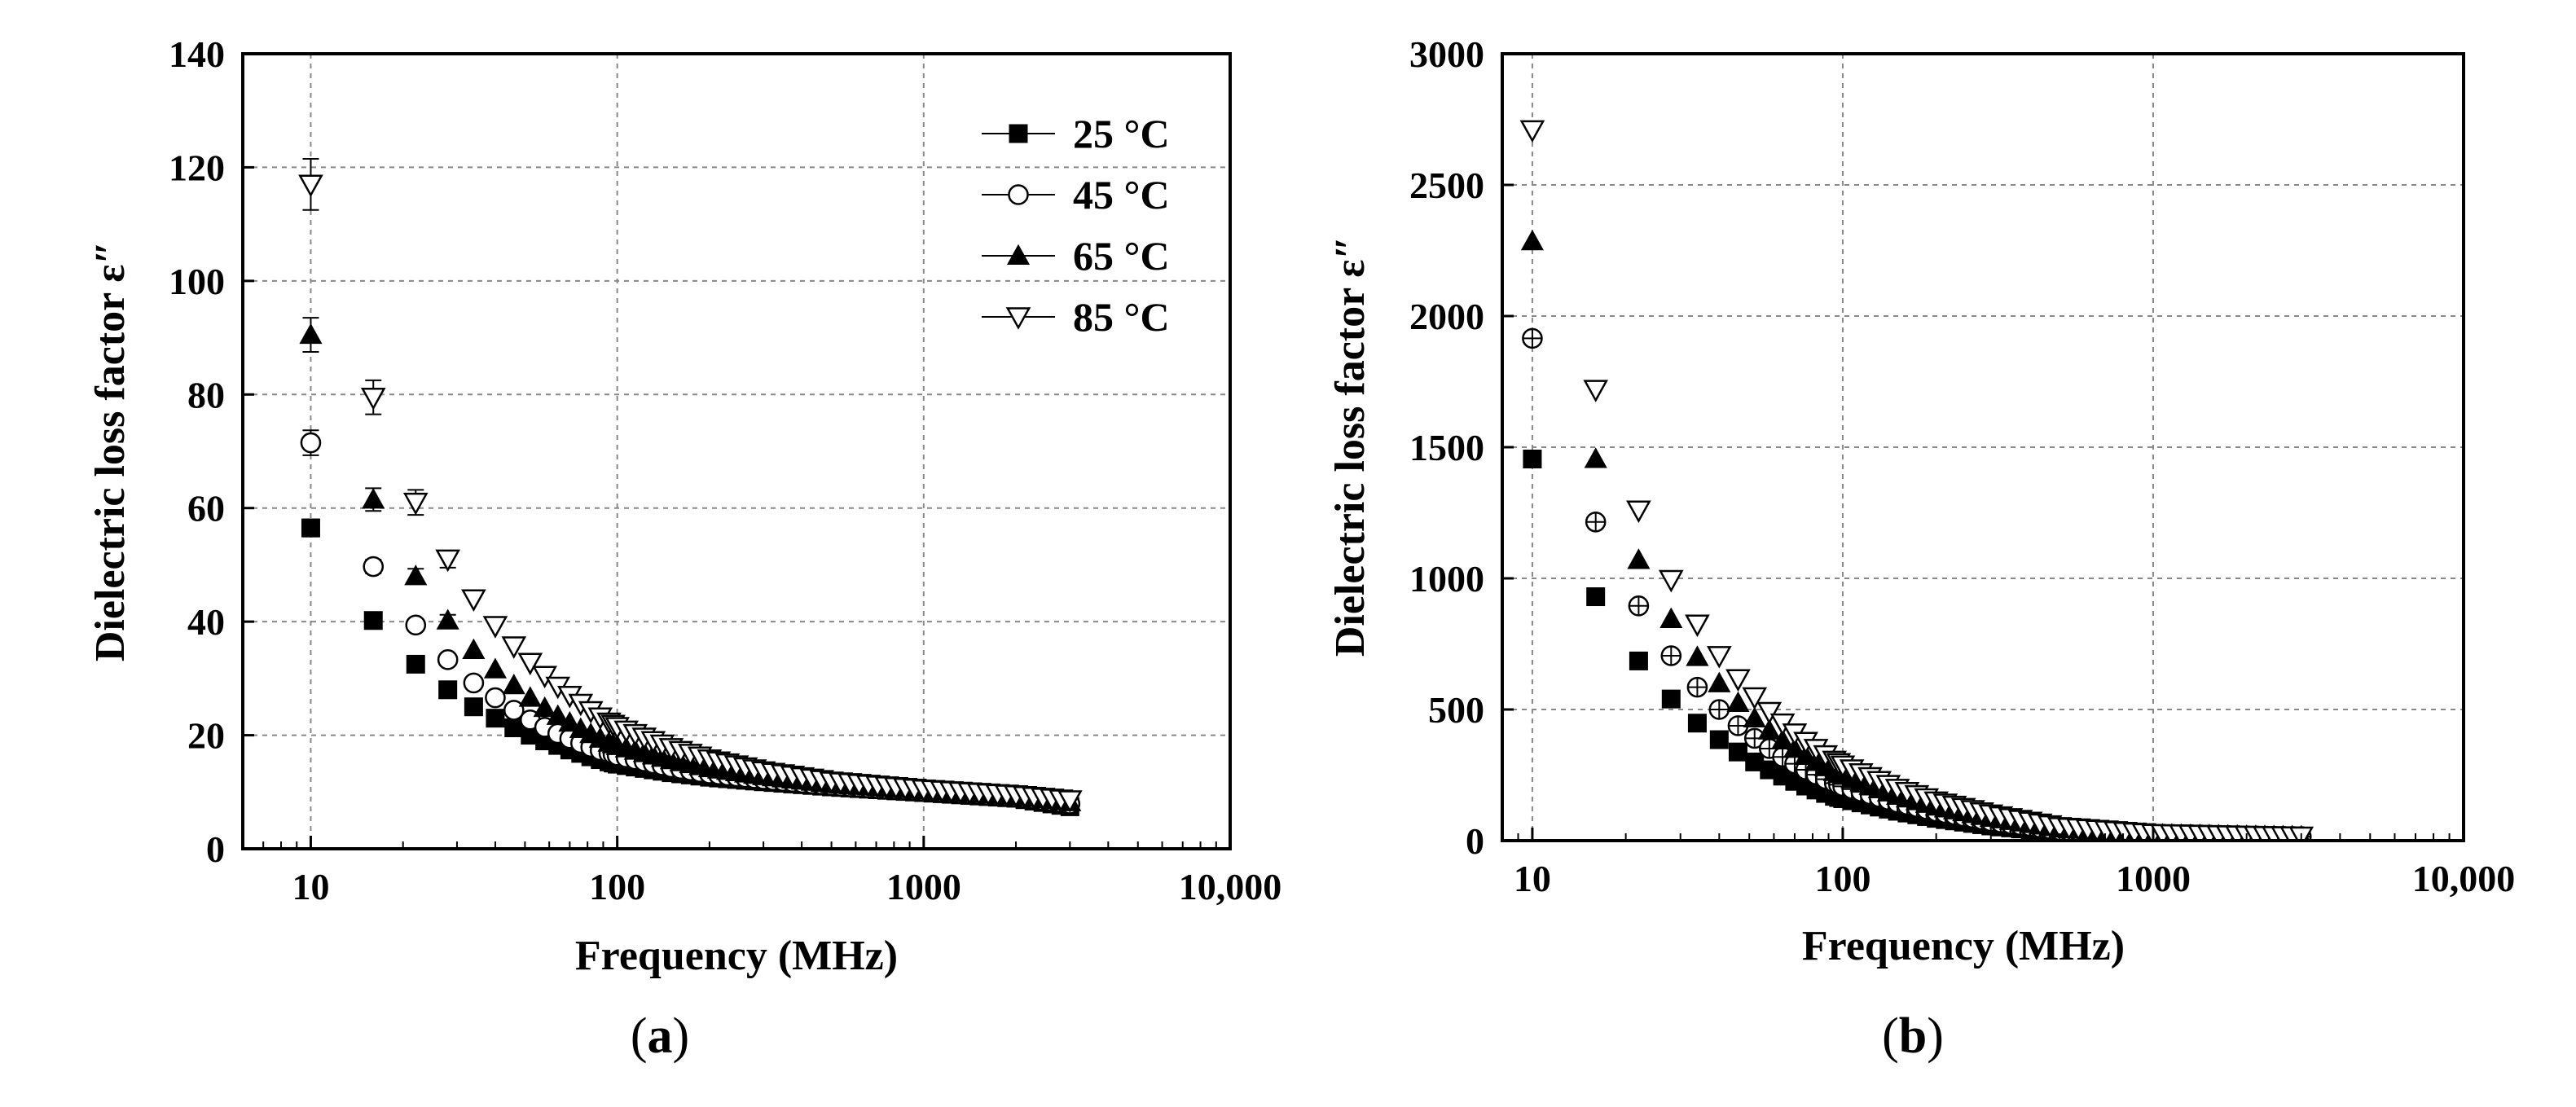 Image resolution: width=2576 pixels, height=1107 pixels. Describe the element at coordinates (206, 508) in the screenshot. I see `y-tick-label: 60` at that location.